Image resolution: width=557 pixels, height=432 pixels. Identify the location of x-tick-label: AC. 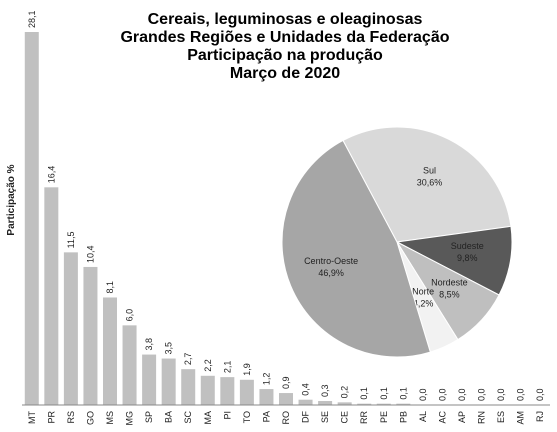
(442, 417).